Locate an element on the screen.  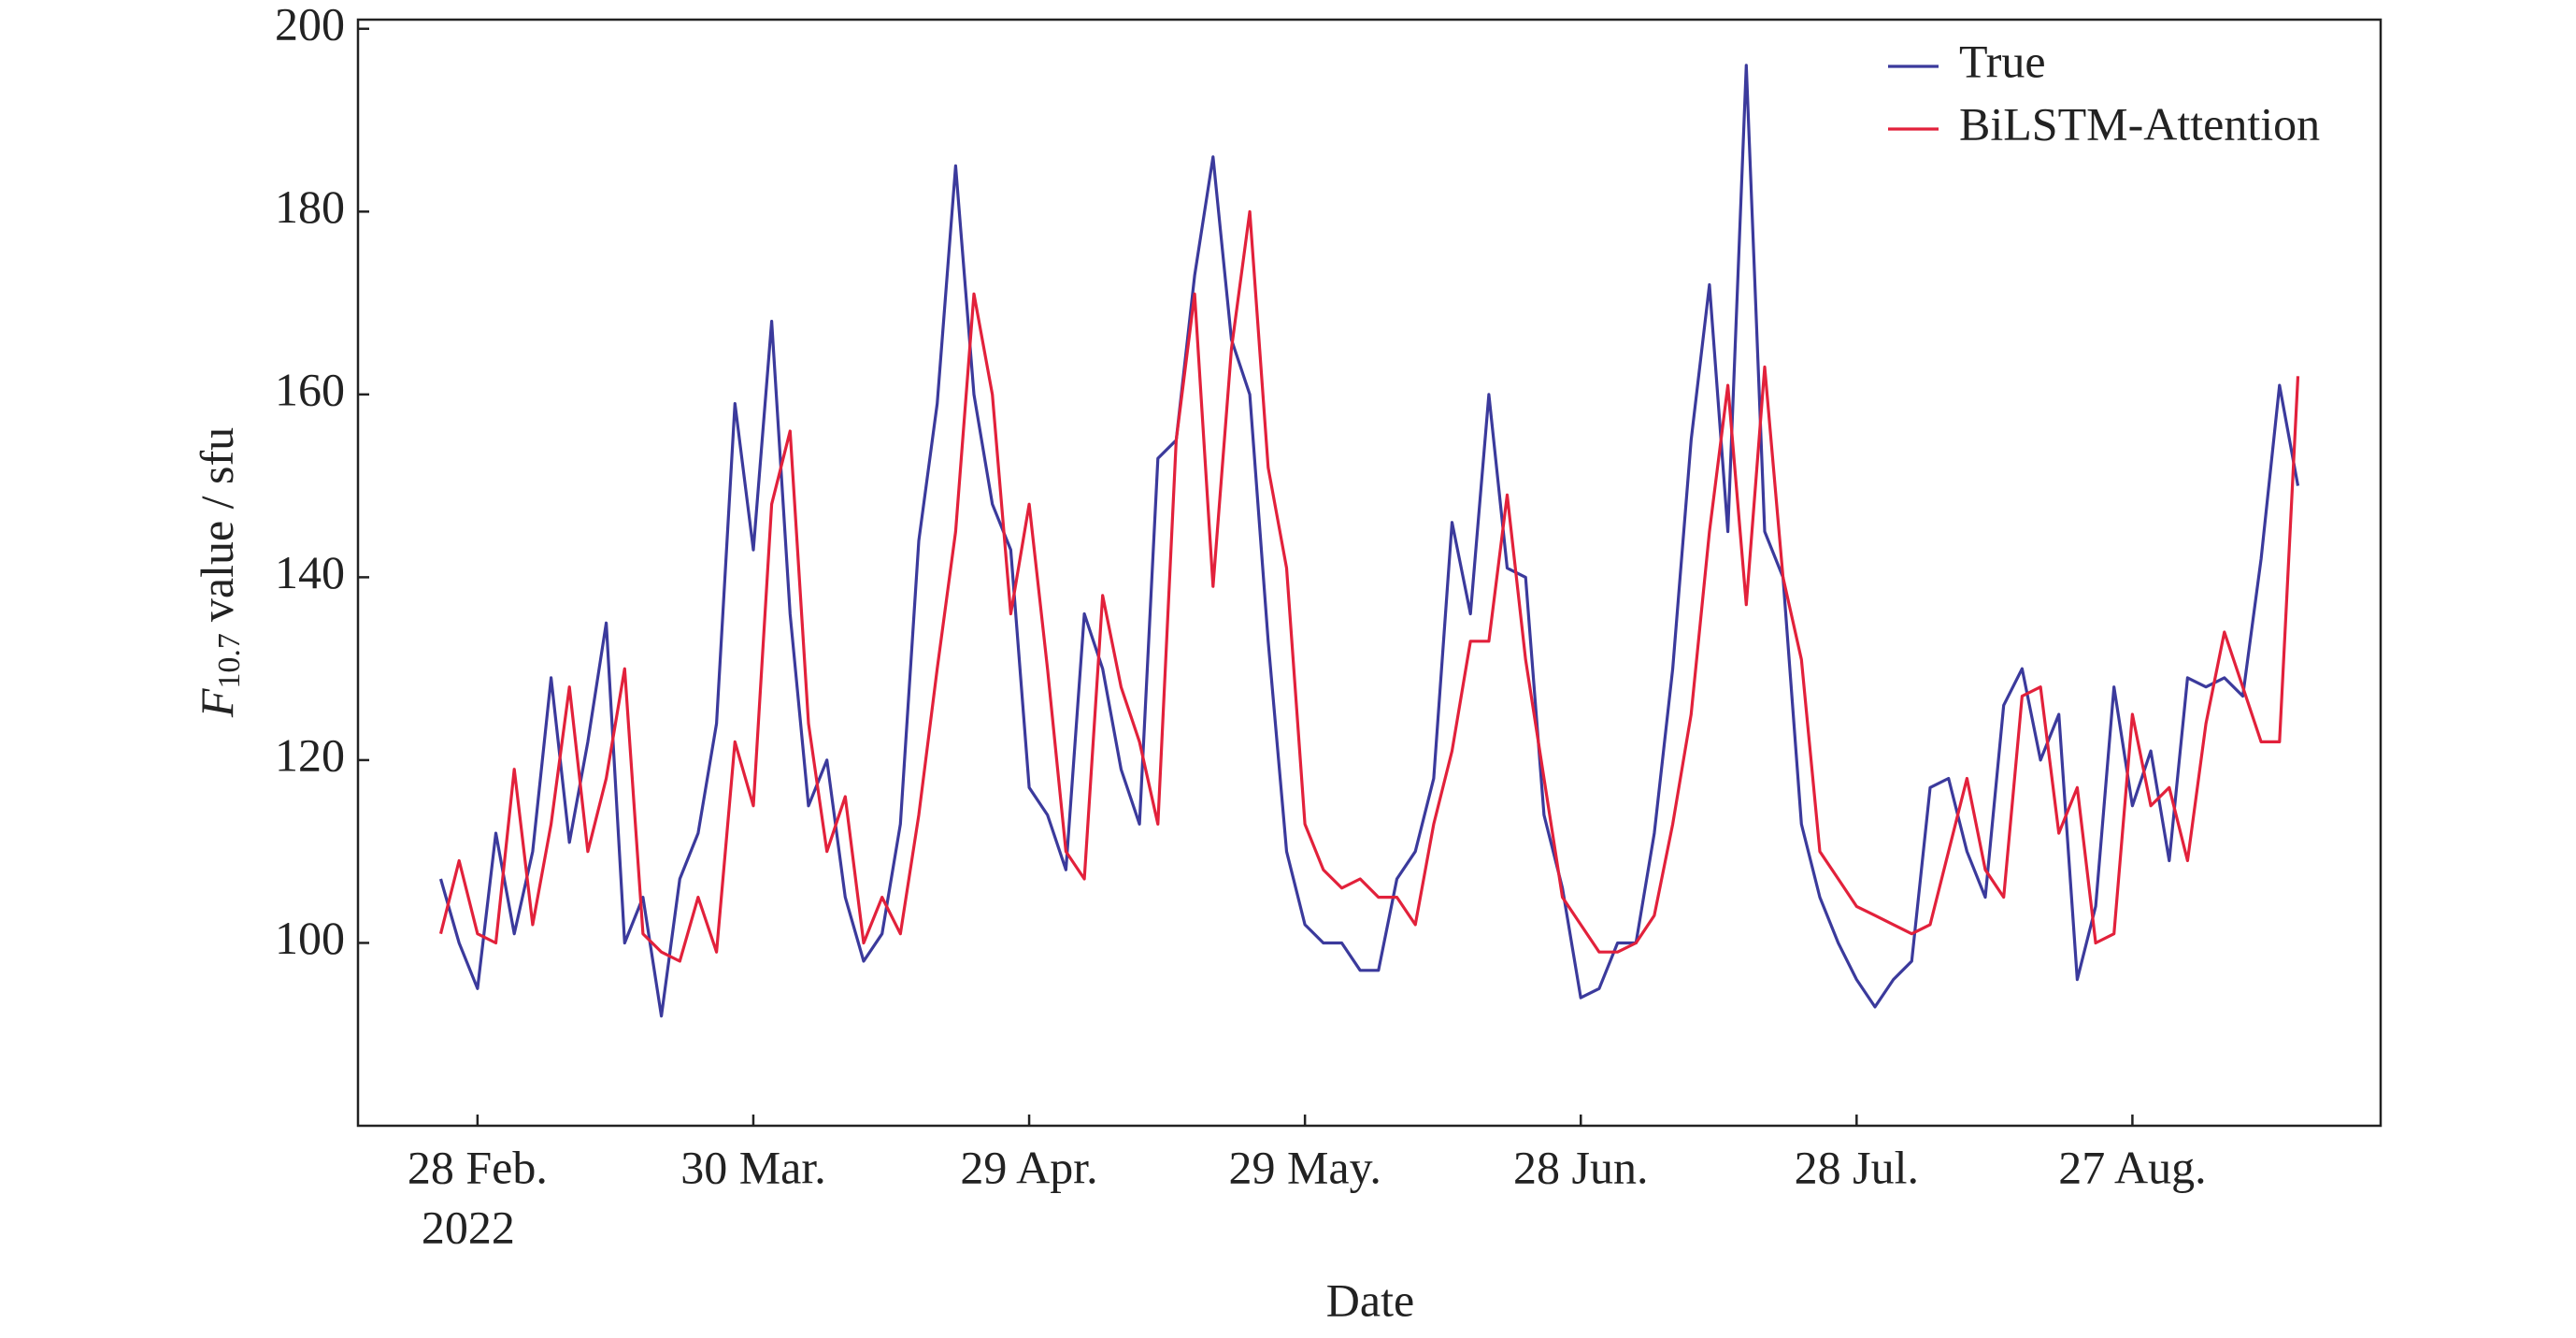
y-tick-label: 100 is located at coordinates (310, 938).